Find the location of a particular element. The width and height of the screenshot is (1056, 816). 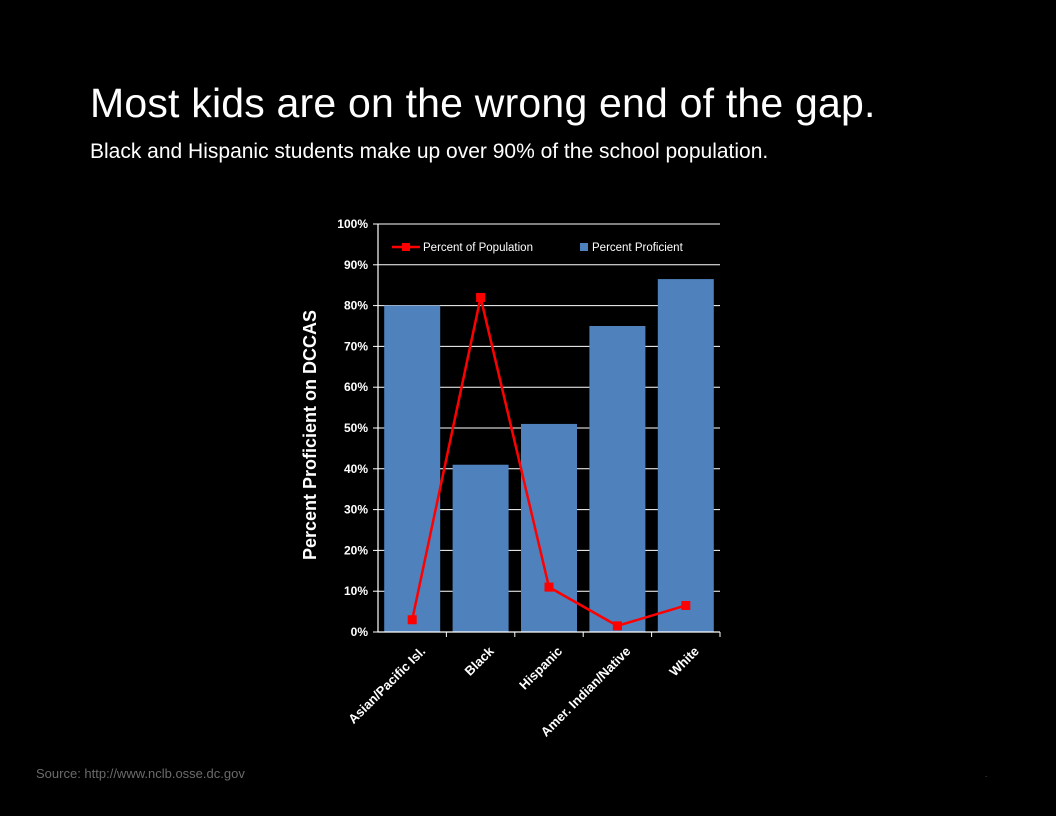

x-tick-label: White is located at coordinates (684, 662).